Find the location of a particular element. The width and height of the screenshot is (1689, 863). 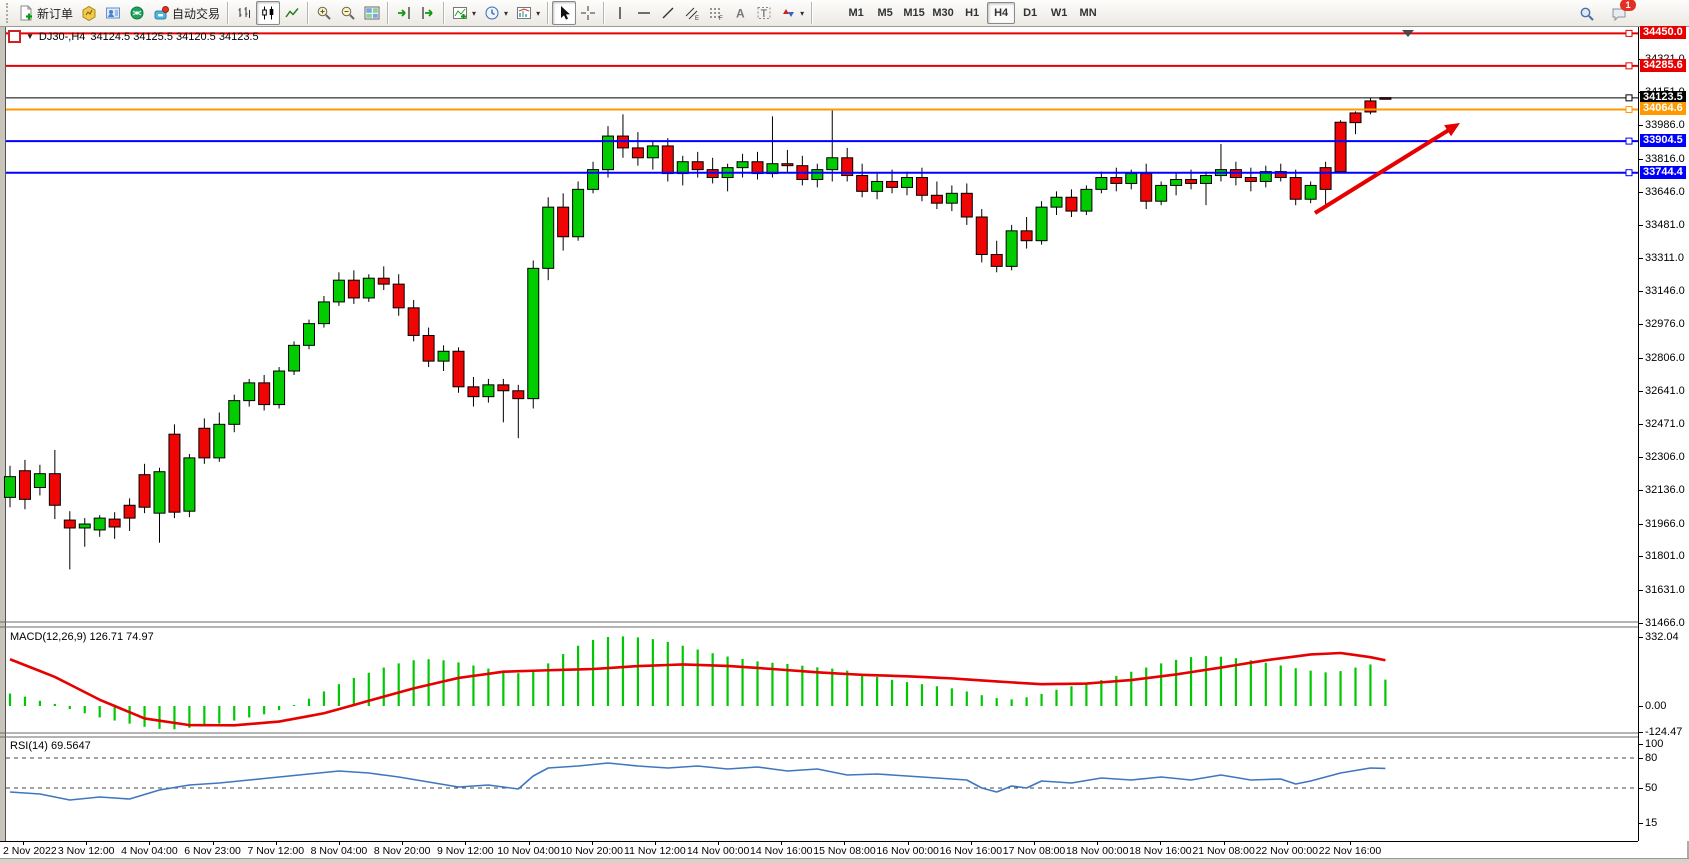

autotrading-button: 自动交易 is located at coordinates (186, 13).